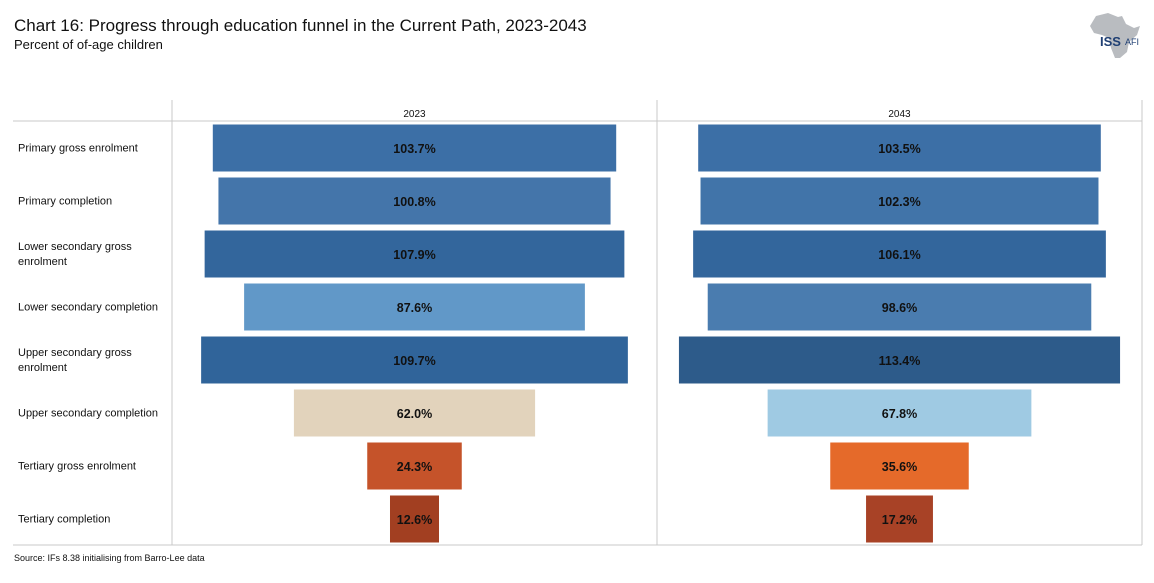  I want to click on category-label: Lower secondary completion, so click(88, 308).